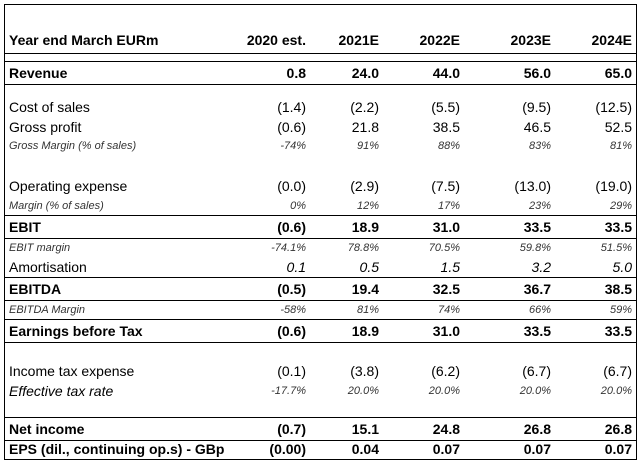 The image size is (640, 464). I want to click on cell-value: (6.2), so click(445, 371).